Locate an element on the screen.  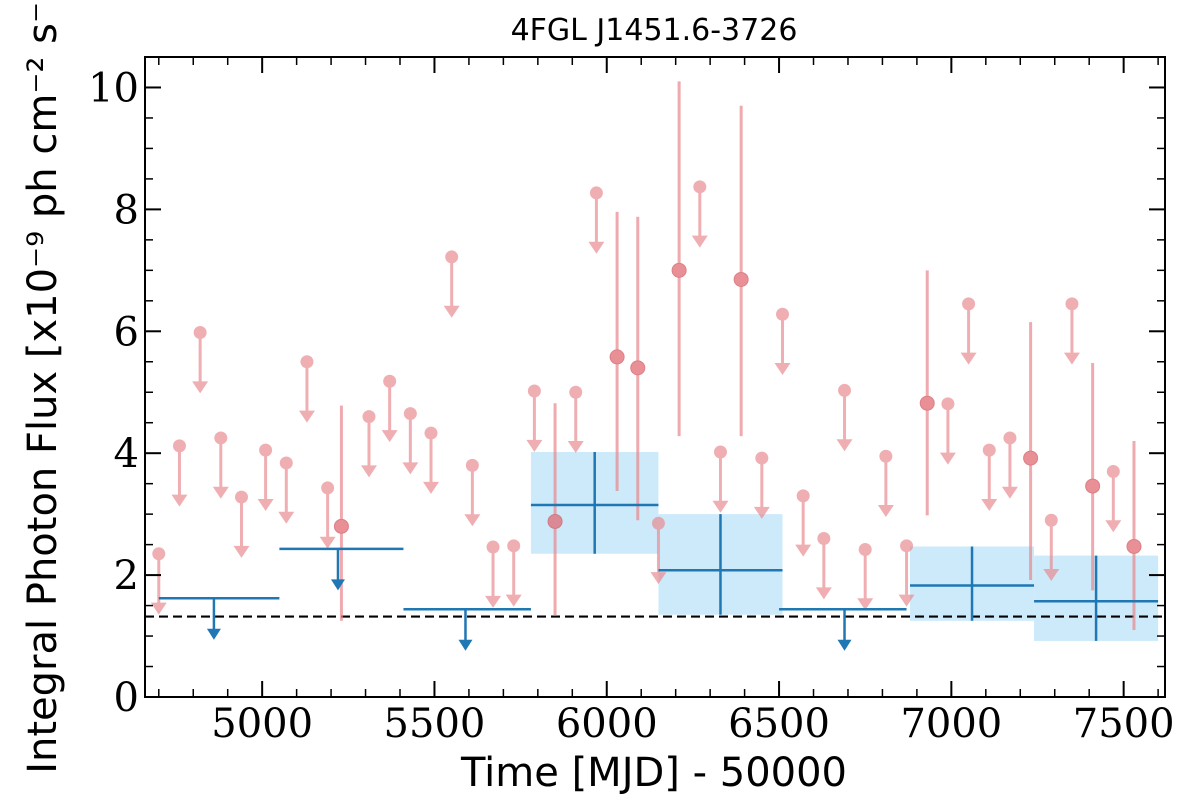
x-tick-label: 6500 is located at coordinates (779, 724).